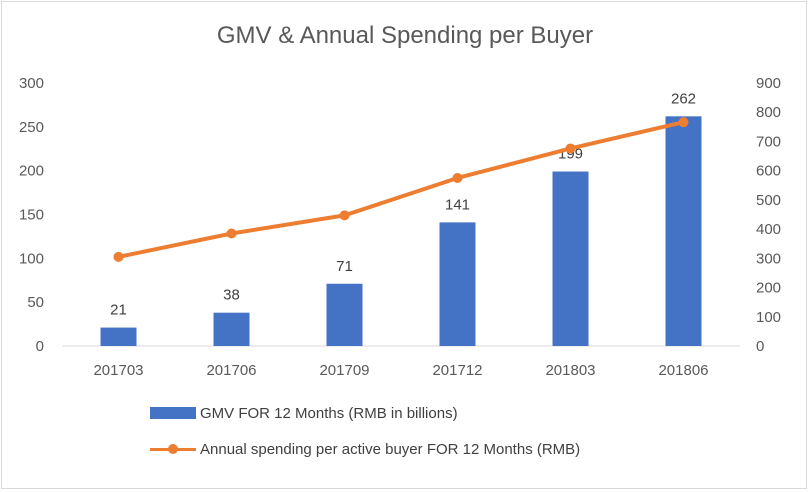 The width and height of the screenshot is (810, 492). I want to click on chart-title: GMV & Annual Spending per Buyer, so click(405, 35).